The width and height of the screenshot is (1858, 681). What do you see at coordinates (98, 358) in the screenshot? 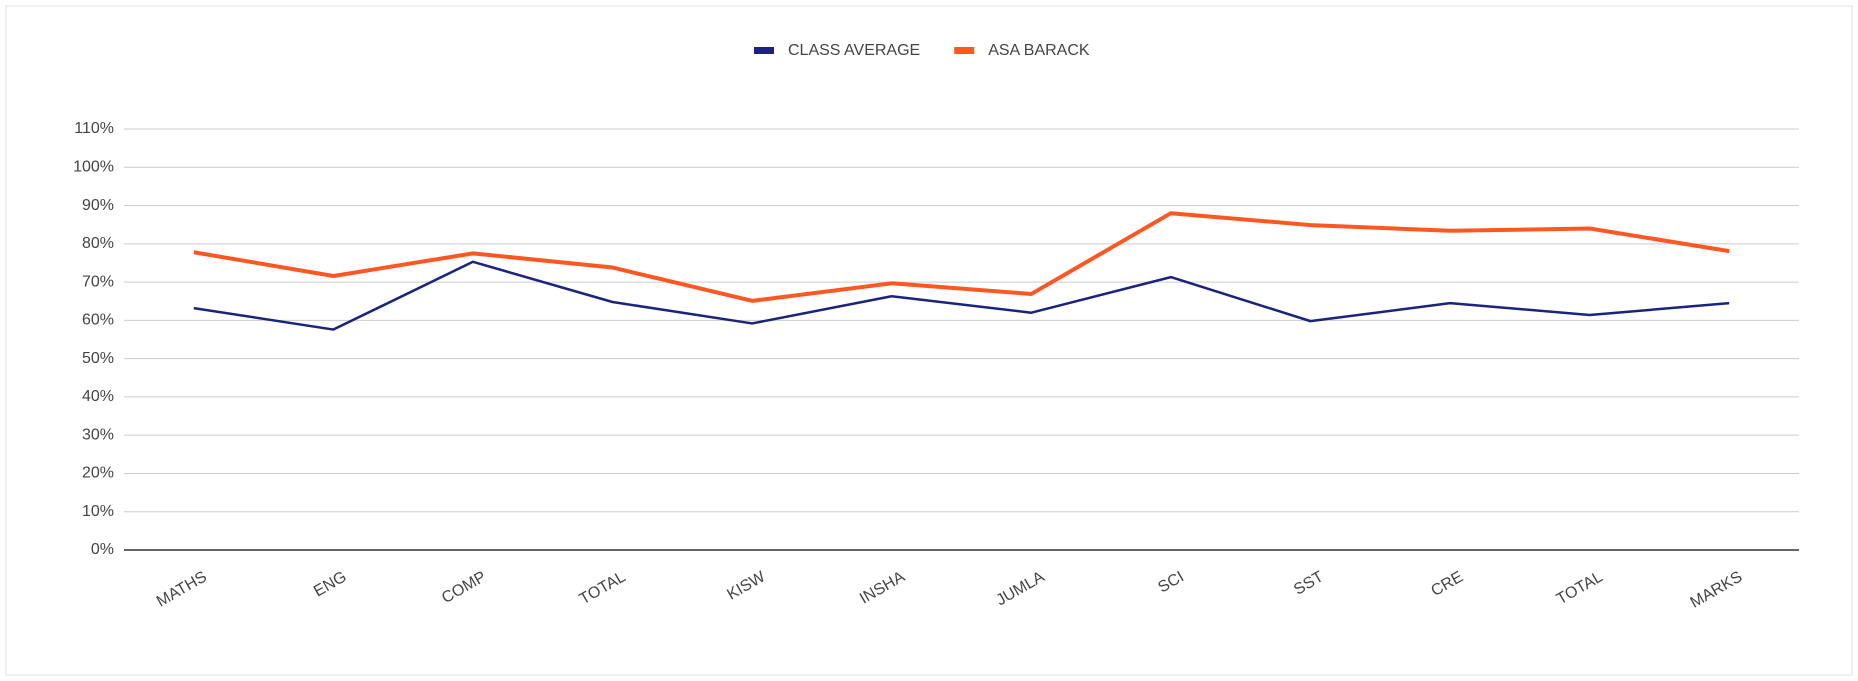
I see `y-tick-label: 50%` at bounding box center [98, 358].